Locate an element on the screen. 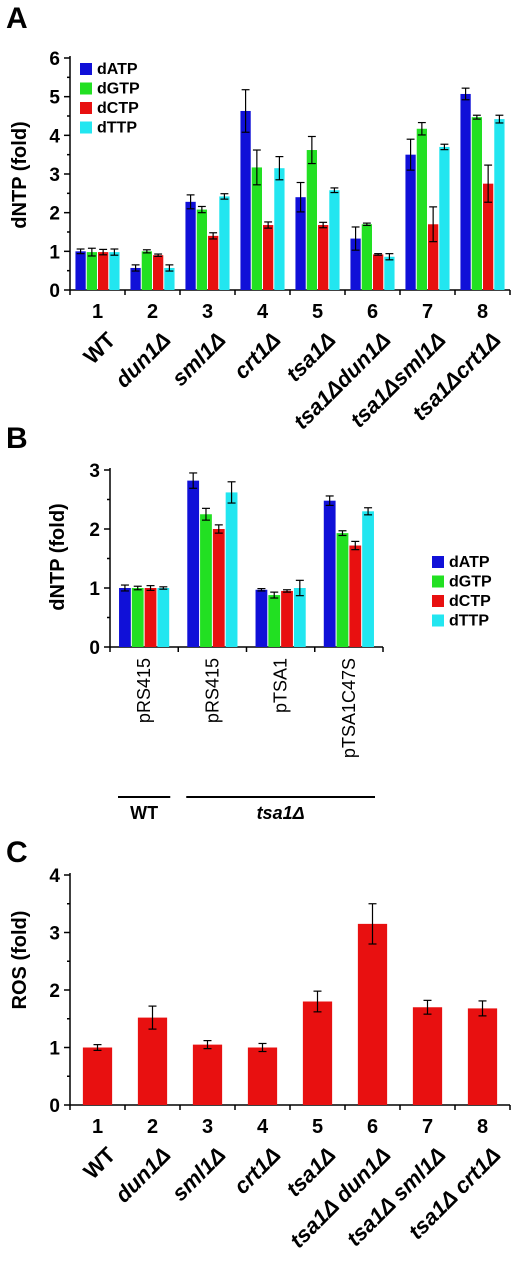 This screenshot has width=515, height=1272. chart-c-category-number: 1 is located at coordinates (97, 1127).